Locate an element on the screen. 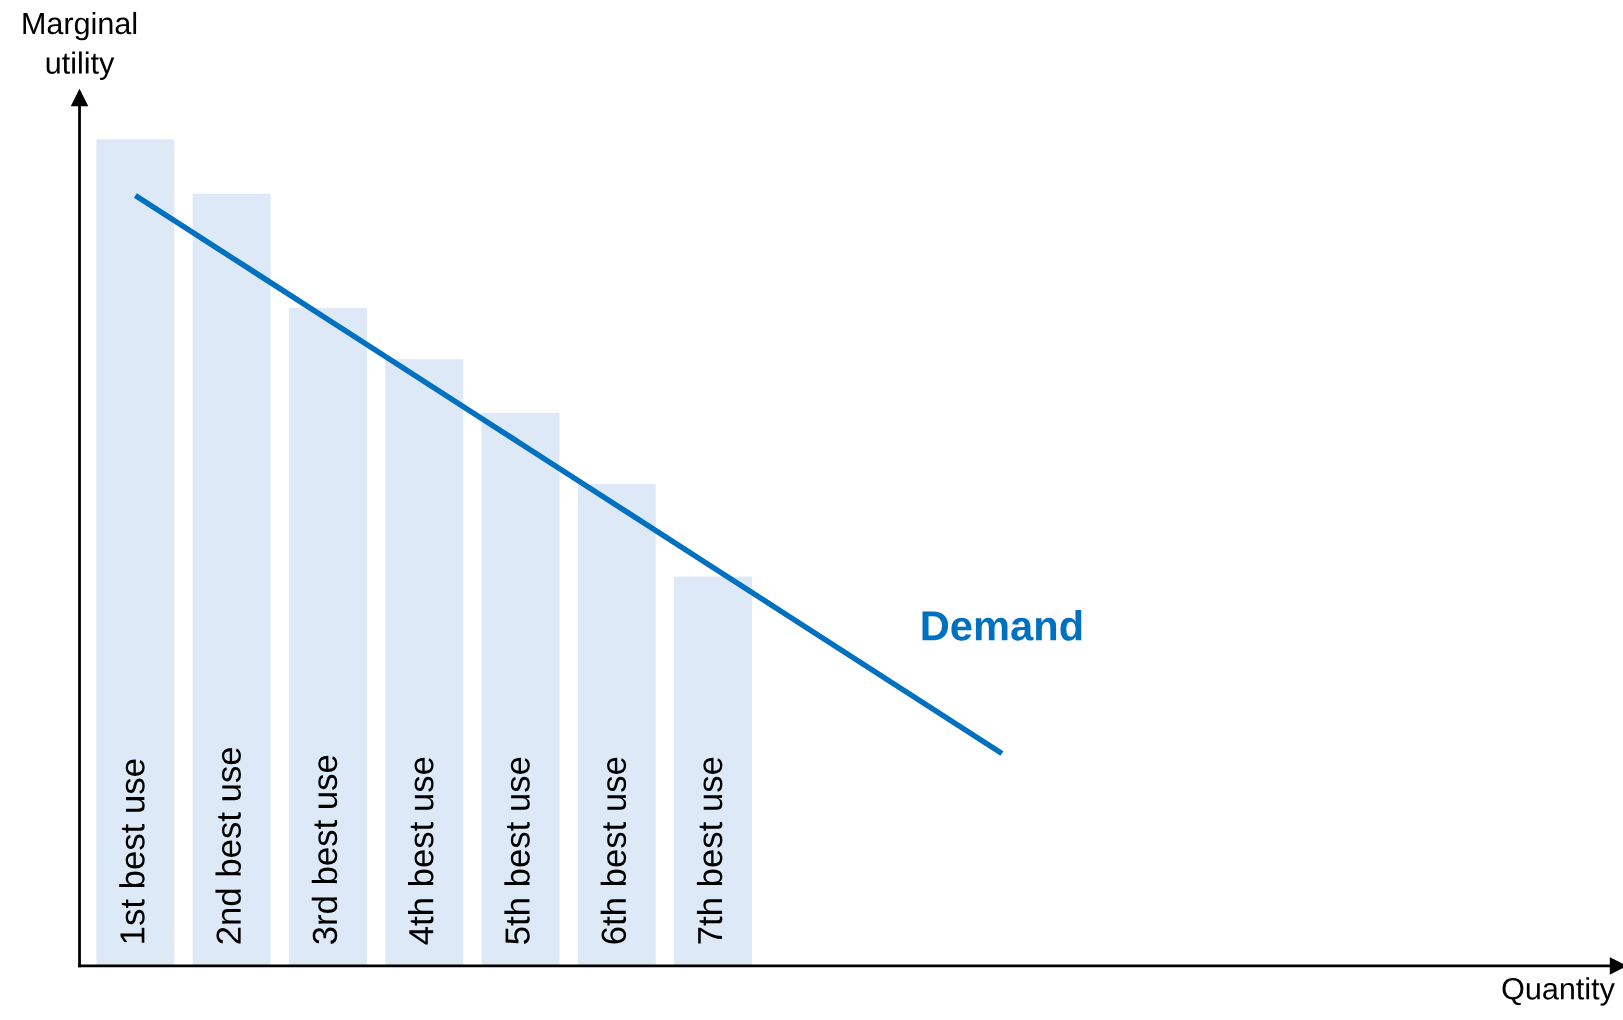 Image resolution: width=1623 pixels, height=1020 pixels. x-tick-label: 4th best use is located at coordinates (421, 851).